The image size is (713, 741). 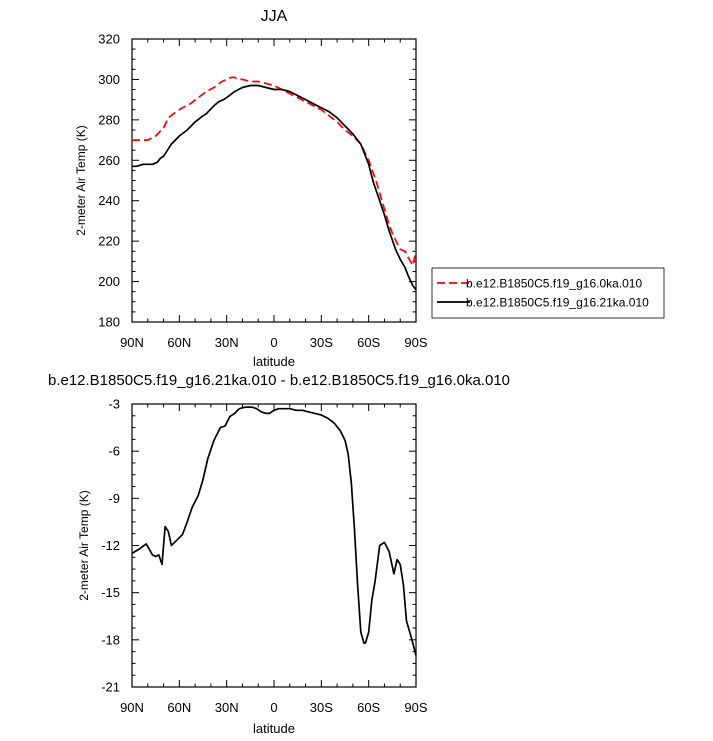 What do you see at coordinates (274, 728) in the screenshot?
I see `chart-2-x-axis-label: latitude` at bounding box center [274, 728].